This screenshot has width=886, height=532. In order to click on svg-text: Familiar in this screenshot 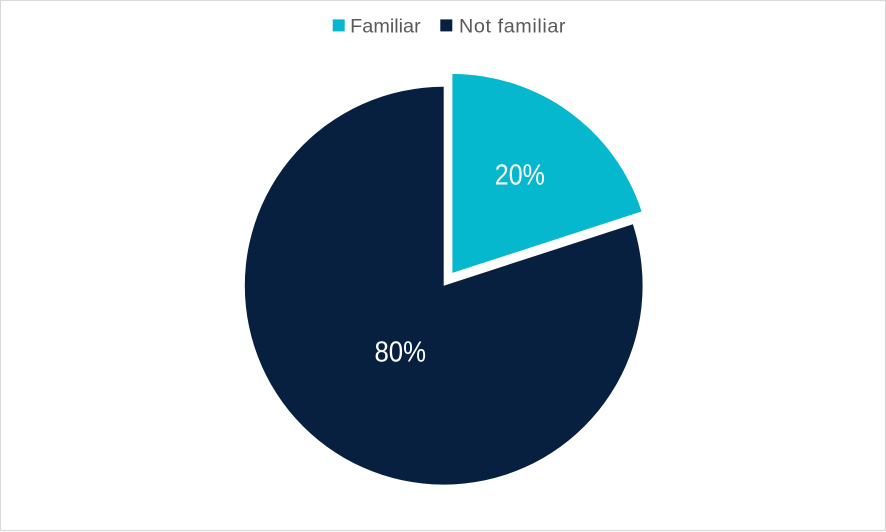, I will do `click(385, 26)`.